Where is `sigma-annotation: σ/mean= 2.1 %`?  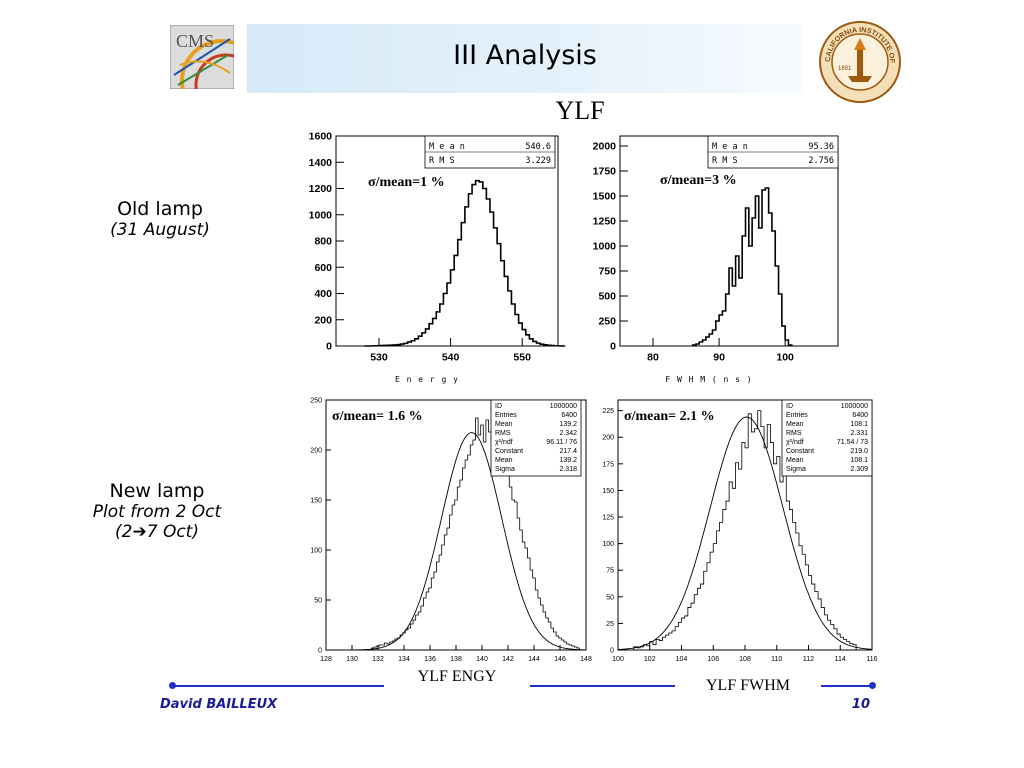 sigma-annotation: σ/mean= 2.1 % is located at coordinates (669, 416).